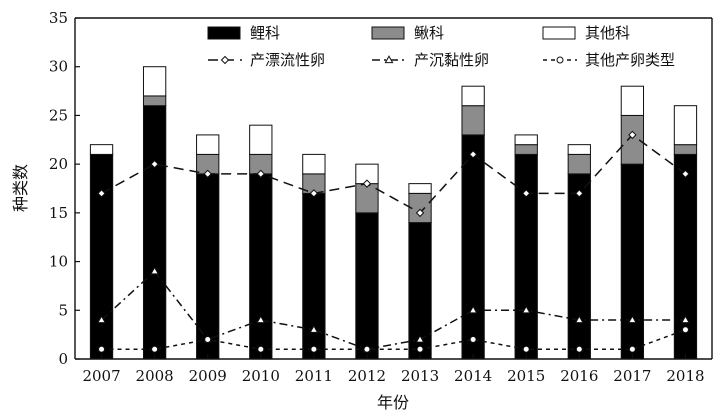  What do you see at coordinates (155, 270) in the screenshot?
I see `point-series-1-2008` at bounding box center [155, 270].